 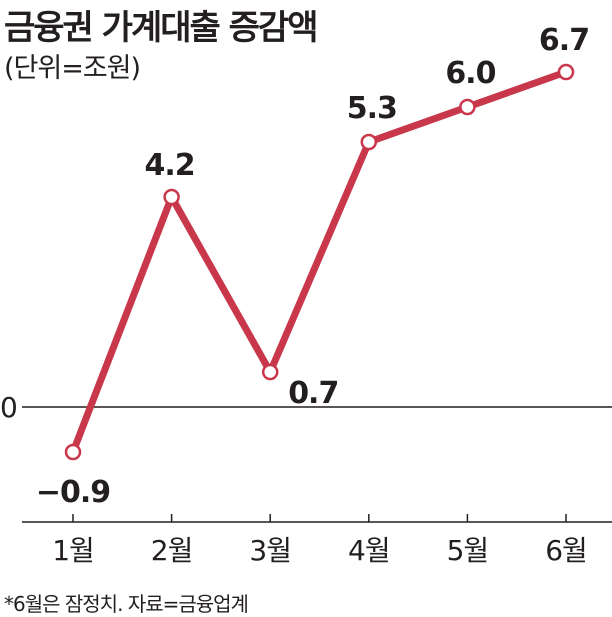 I want to click on data-label: 4.2, so click(x=170, y=165).